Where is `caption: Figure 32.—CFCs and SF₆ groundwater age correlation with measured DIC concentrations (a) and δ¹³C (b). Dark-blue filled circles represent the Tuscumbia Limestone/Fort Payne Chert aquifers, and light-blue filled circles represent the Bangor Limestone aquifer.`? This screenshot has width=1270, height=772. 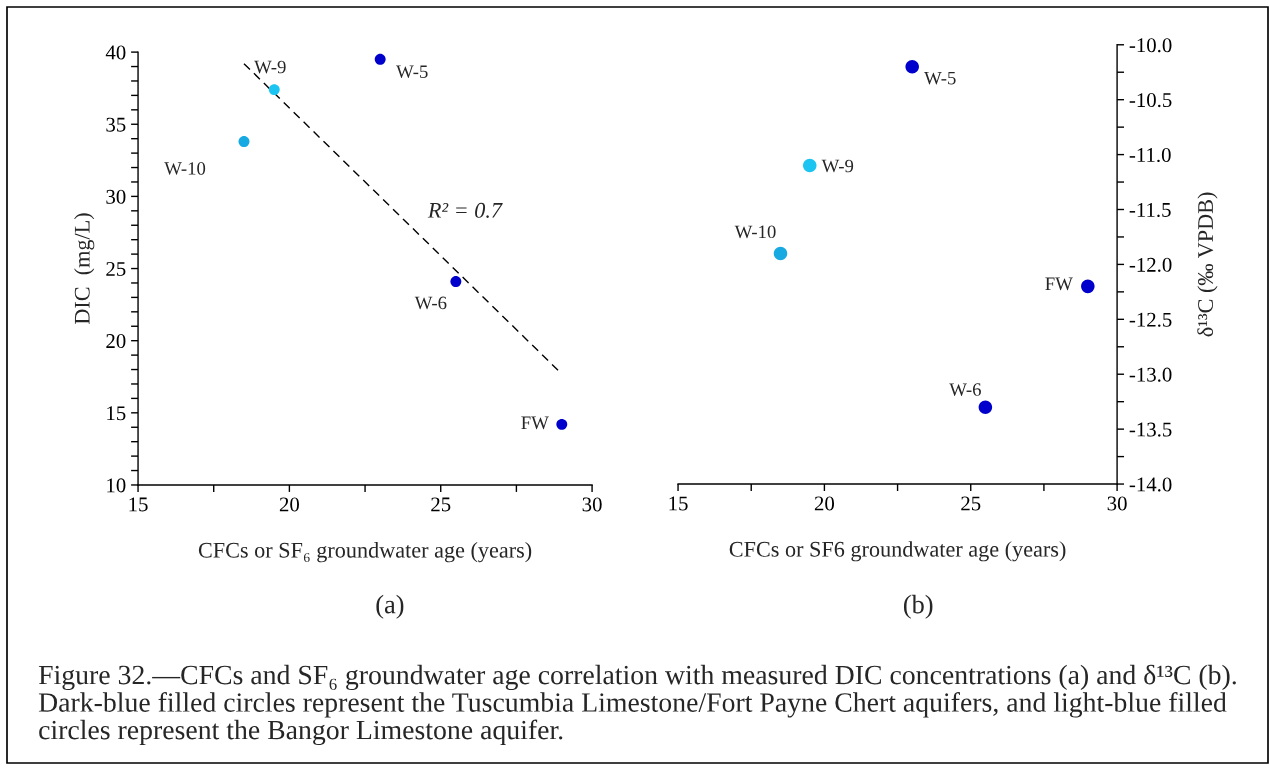
caption: Figure 32.—CFCs and SF₆ groundwater age correlation with measured DIC concentrations (a) and δ¹³C (b). Dark-blue filled circles represent the Tuscumbia Limestone/Fort Payne Chert aquifers, and light-blue filled circles represent the Bangor Limestone aquifer. is located at coordinates (637, 705).